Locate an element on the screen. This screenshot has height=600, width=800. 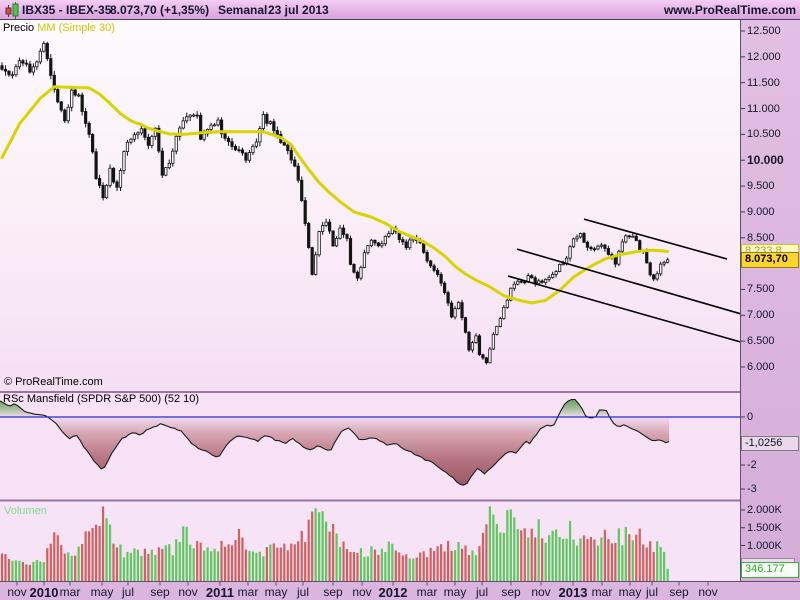
year-label: 2012 is located at coordinates (393, 592).